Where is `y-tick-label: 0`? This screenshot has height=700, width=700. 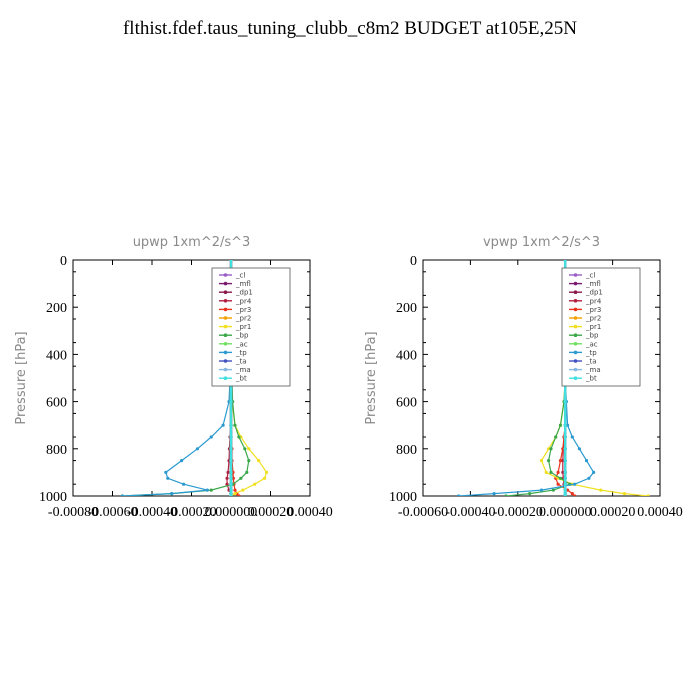 y-tick-label: 0 is located at coordinates (413, 261).